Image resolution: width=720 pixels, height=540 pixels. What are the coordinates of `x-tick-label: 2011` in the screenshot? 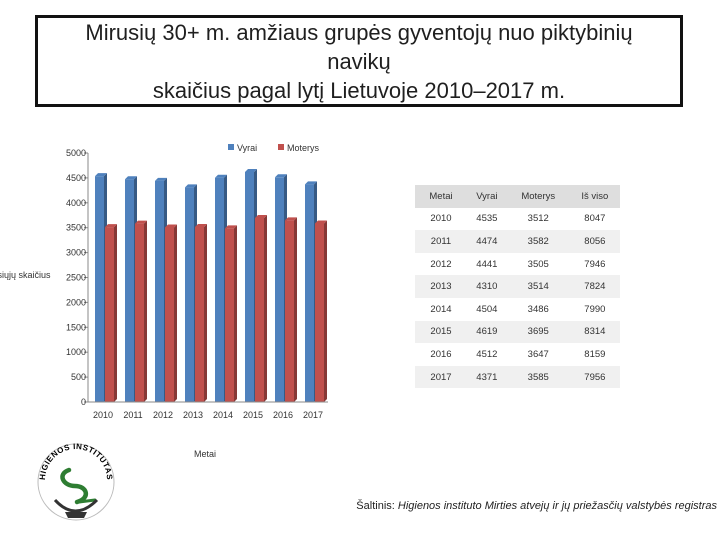 It's located at (132, 415).